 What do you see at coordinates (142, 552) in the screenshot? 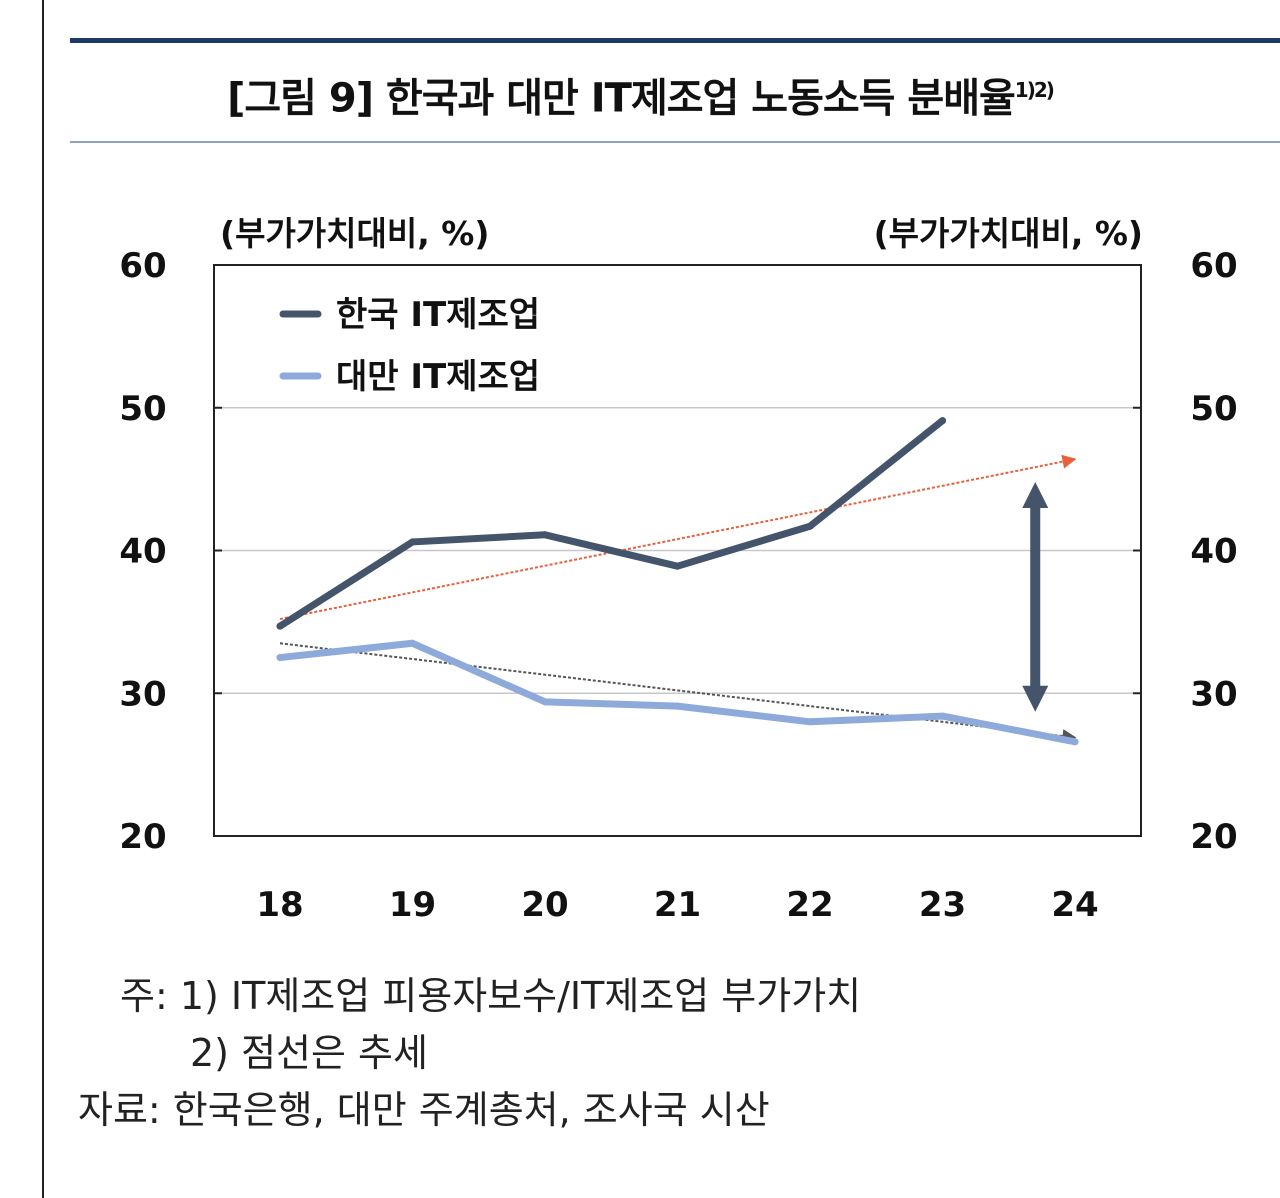
I see `y-tick-left-40: 40` at bounding box center [142, 552].